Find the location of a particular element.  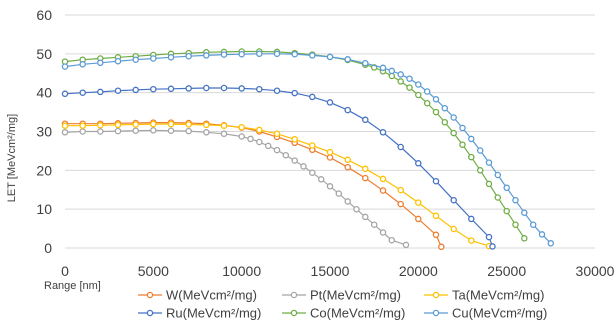

legend-item: W(MeVcm²/mg) is located at coordinates (197, 295).